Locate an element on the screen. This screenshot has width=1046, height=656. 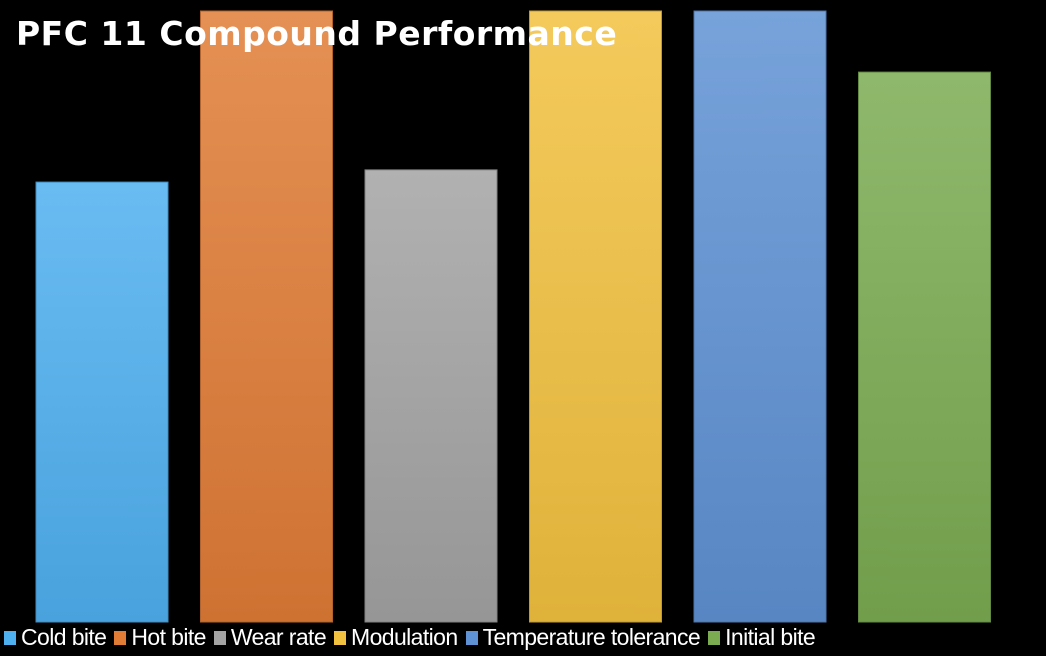
bar-wear-rate is located at coordinates (431, 396).